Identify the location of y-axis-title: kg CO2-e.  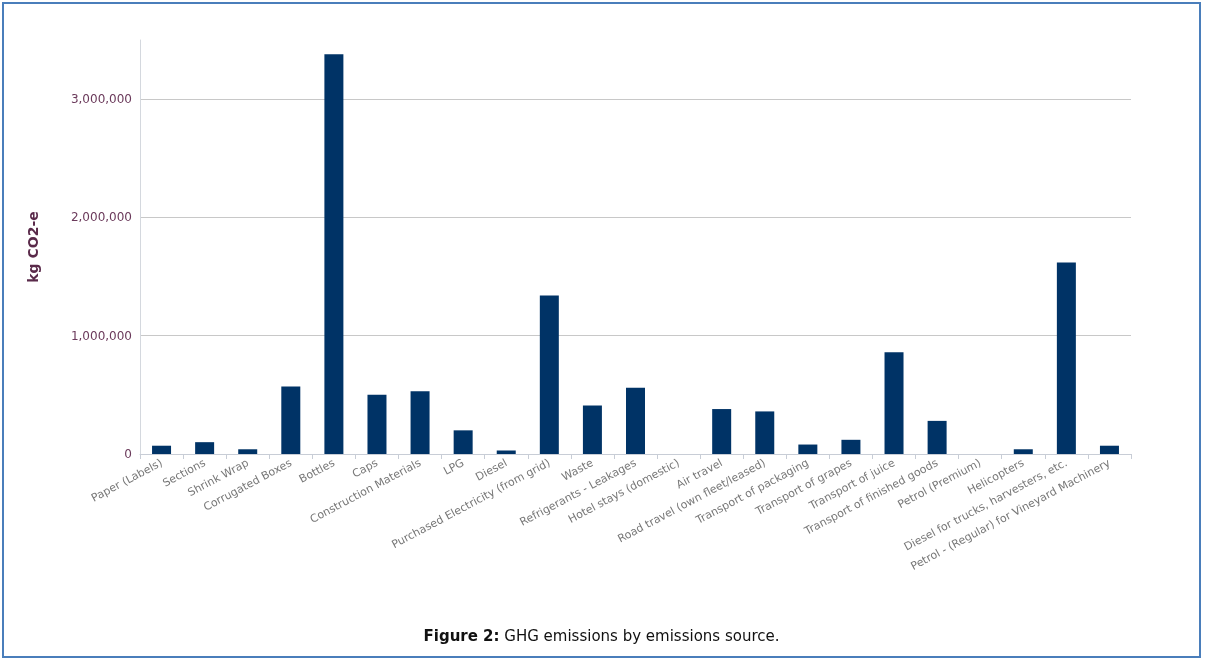
(33, 247).